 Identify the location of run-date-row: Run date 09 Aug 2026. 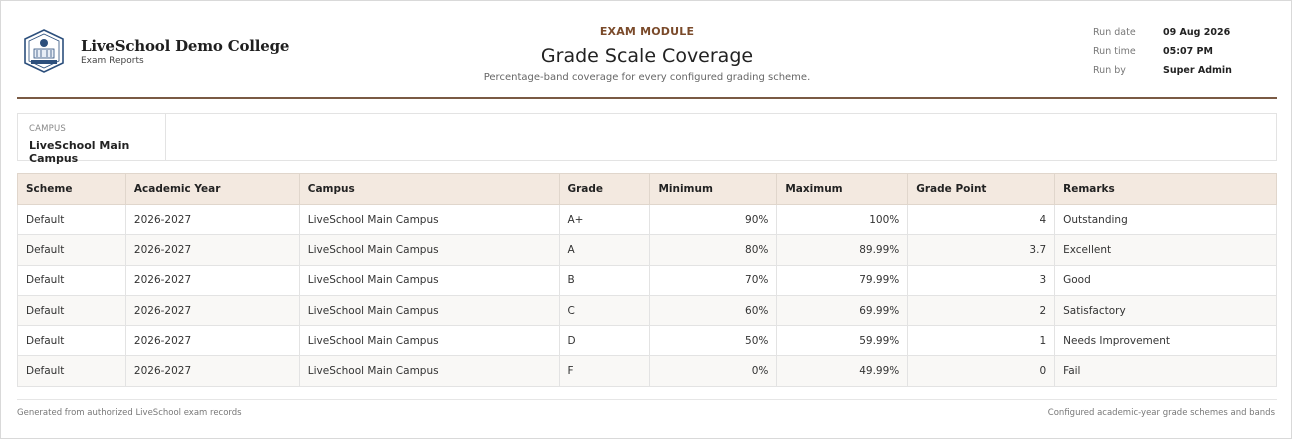
(1188, 36).